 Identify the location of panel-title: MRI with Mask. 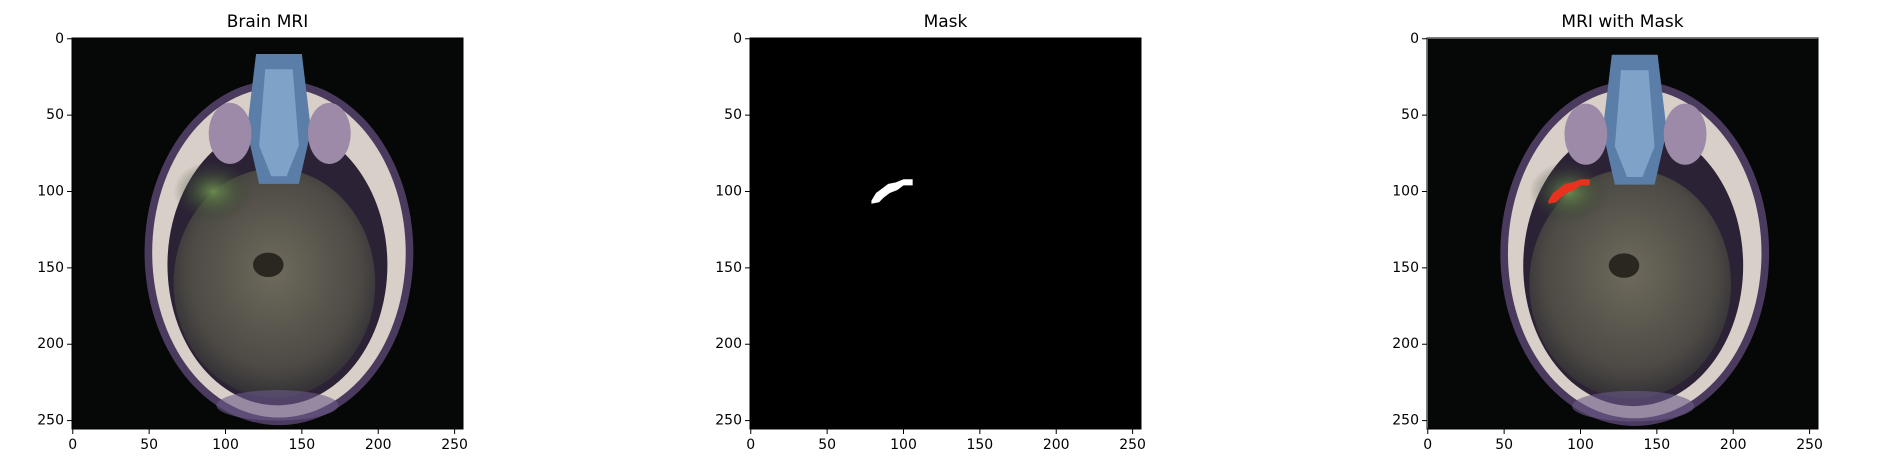
(1622, 22).